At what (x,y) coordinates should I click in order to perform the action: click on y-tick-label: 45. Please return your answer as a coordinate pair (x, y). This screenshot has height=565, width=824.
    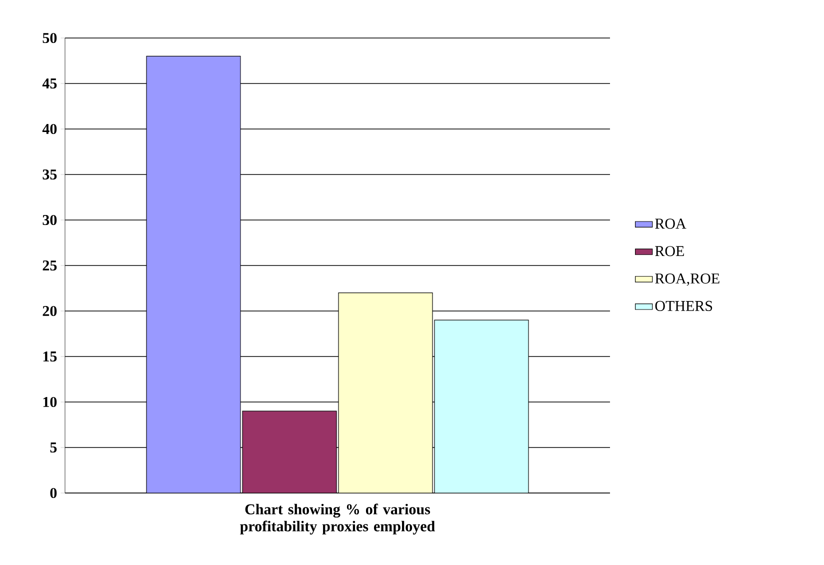
    Looking at the image, I should click on (49, 83).